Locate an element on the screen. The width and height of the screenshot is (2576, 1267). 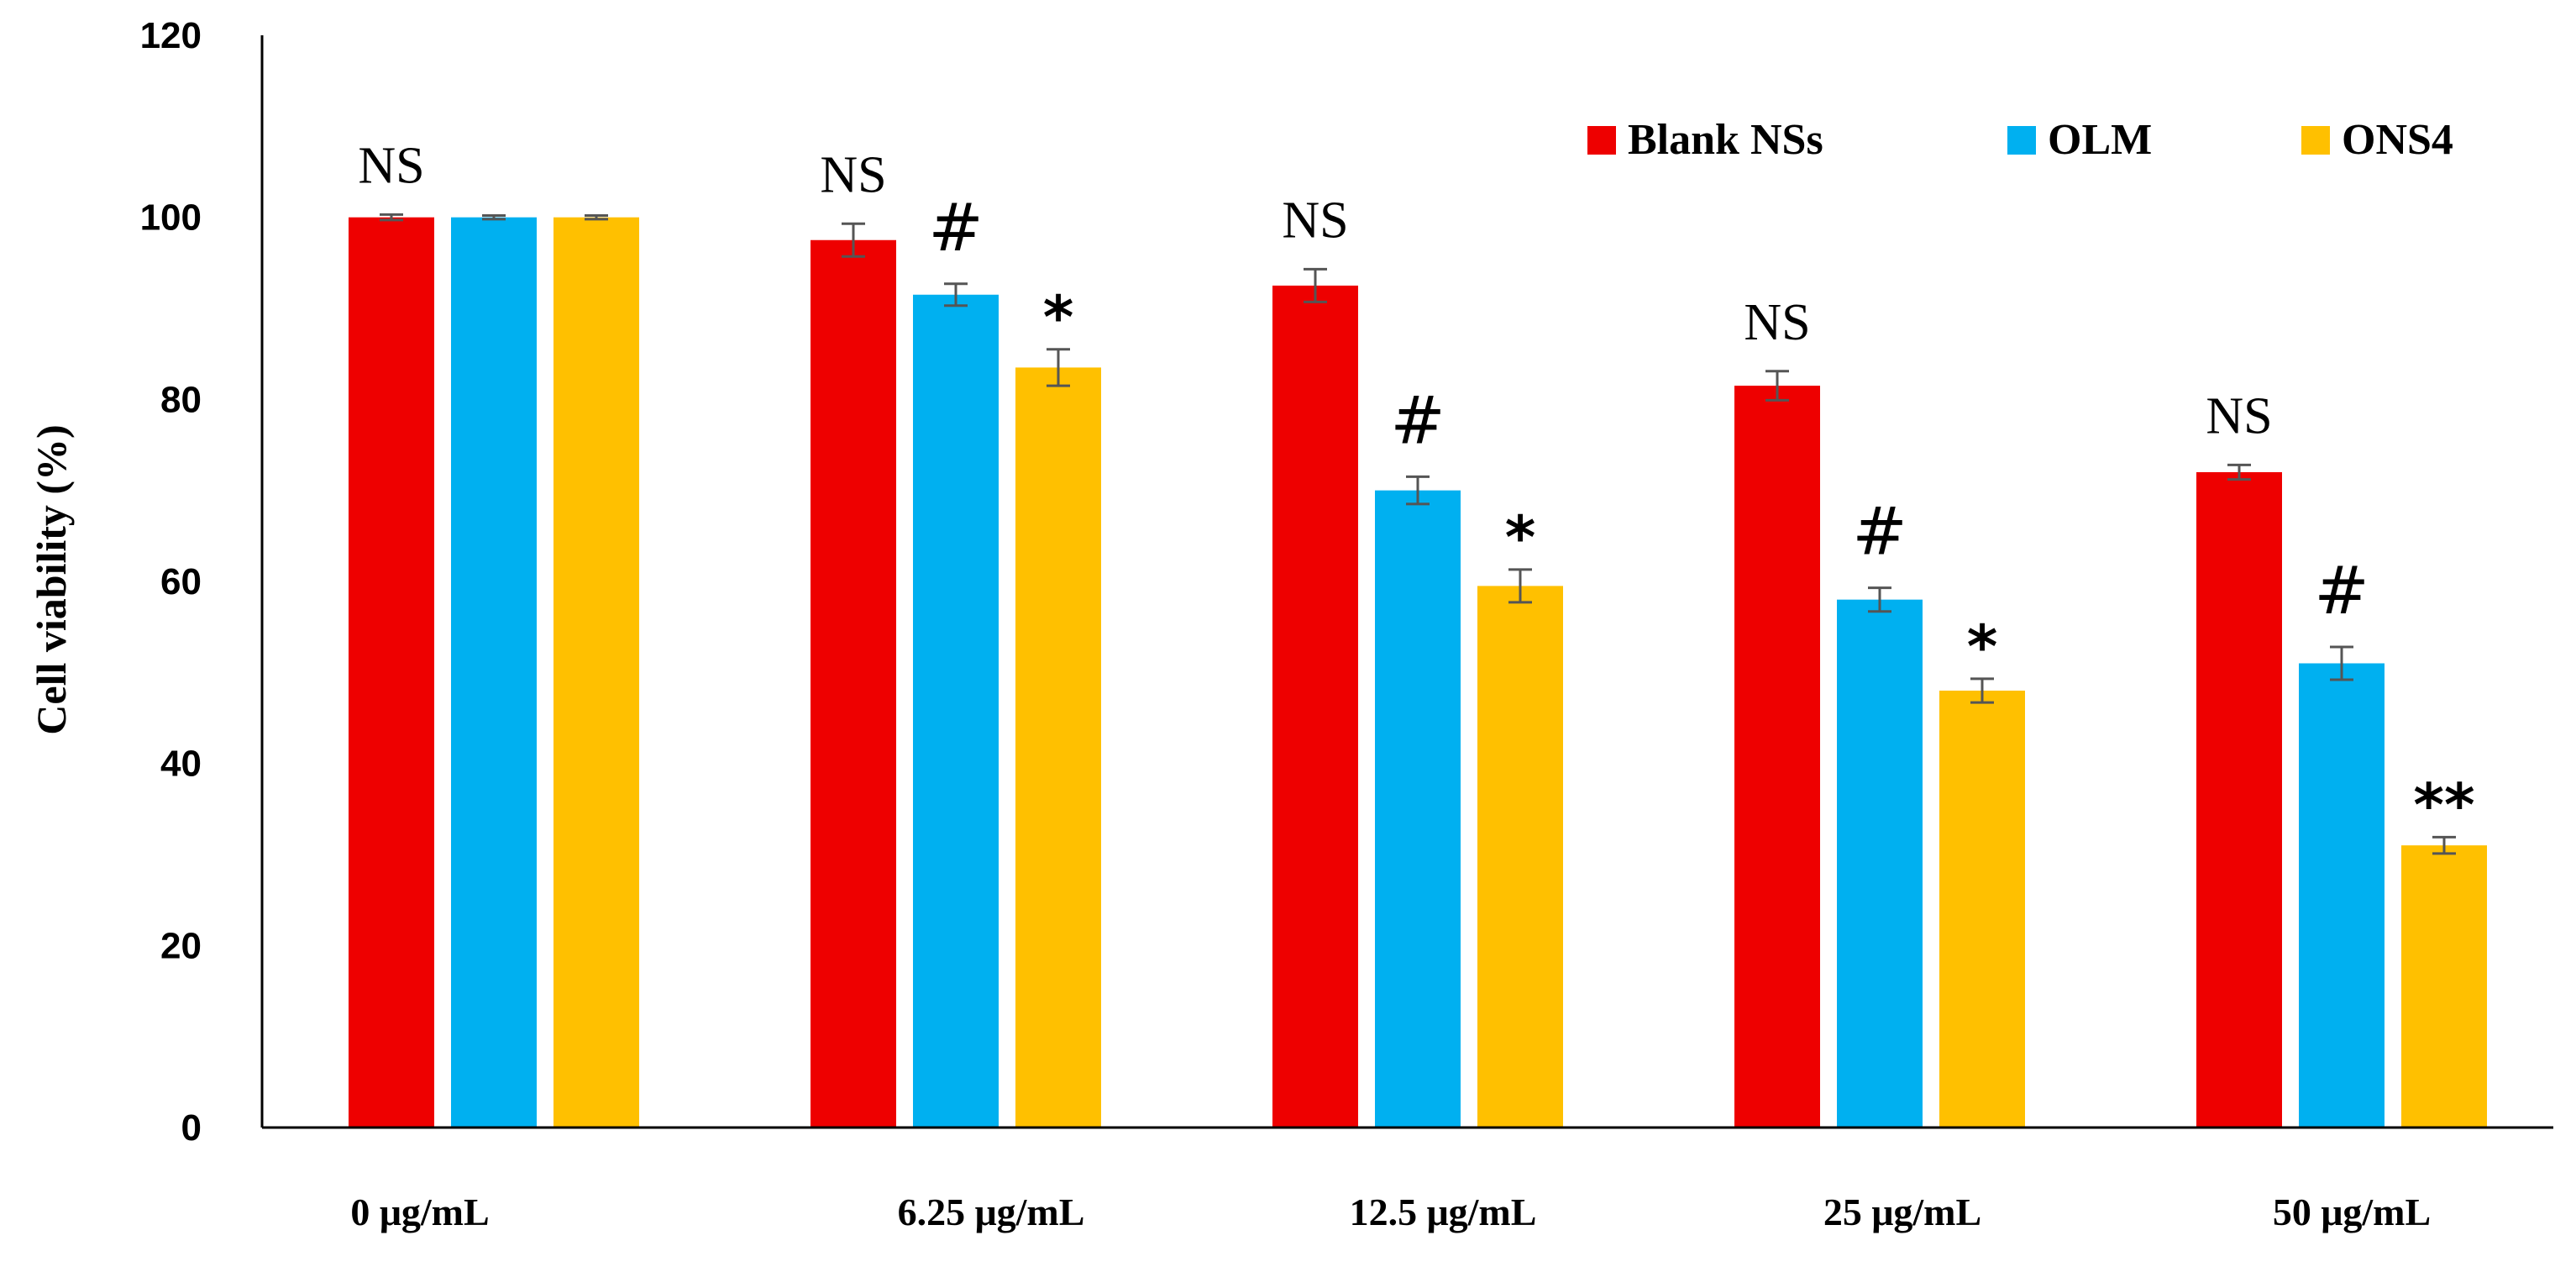
y-tick-label: 80 is located at coordinates (181, 399).